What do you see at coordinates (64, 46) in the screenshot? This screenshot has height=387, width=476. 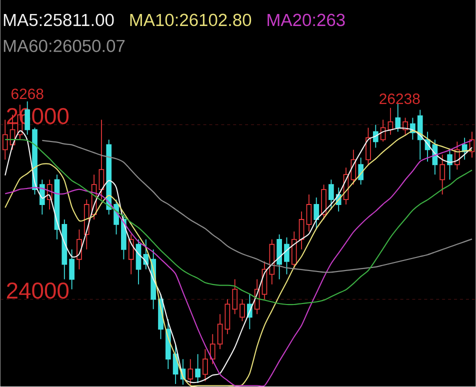 I see `text: MA60:26050.07` at bounding box center [64, 46].